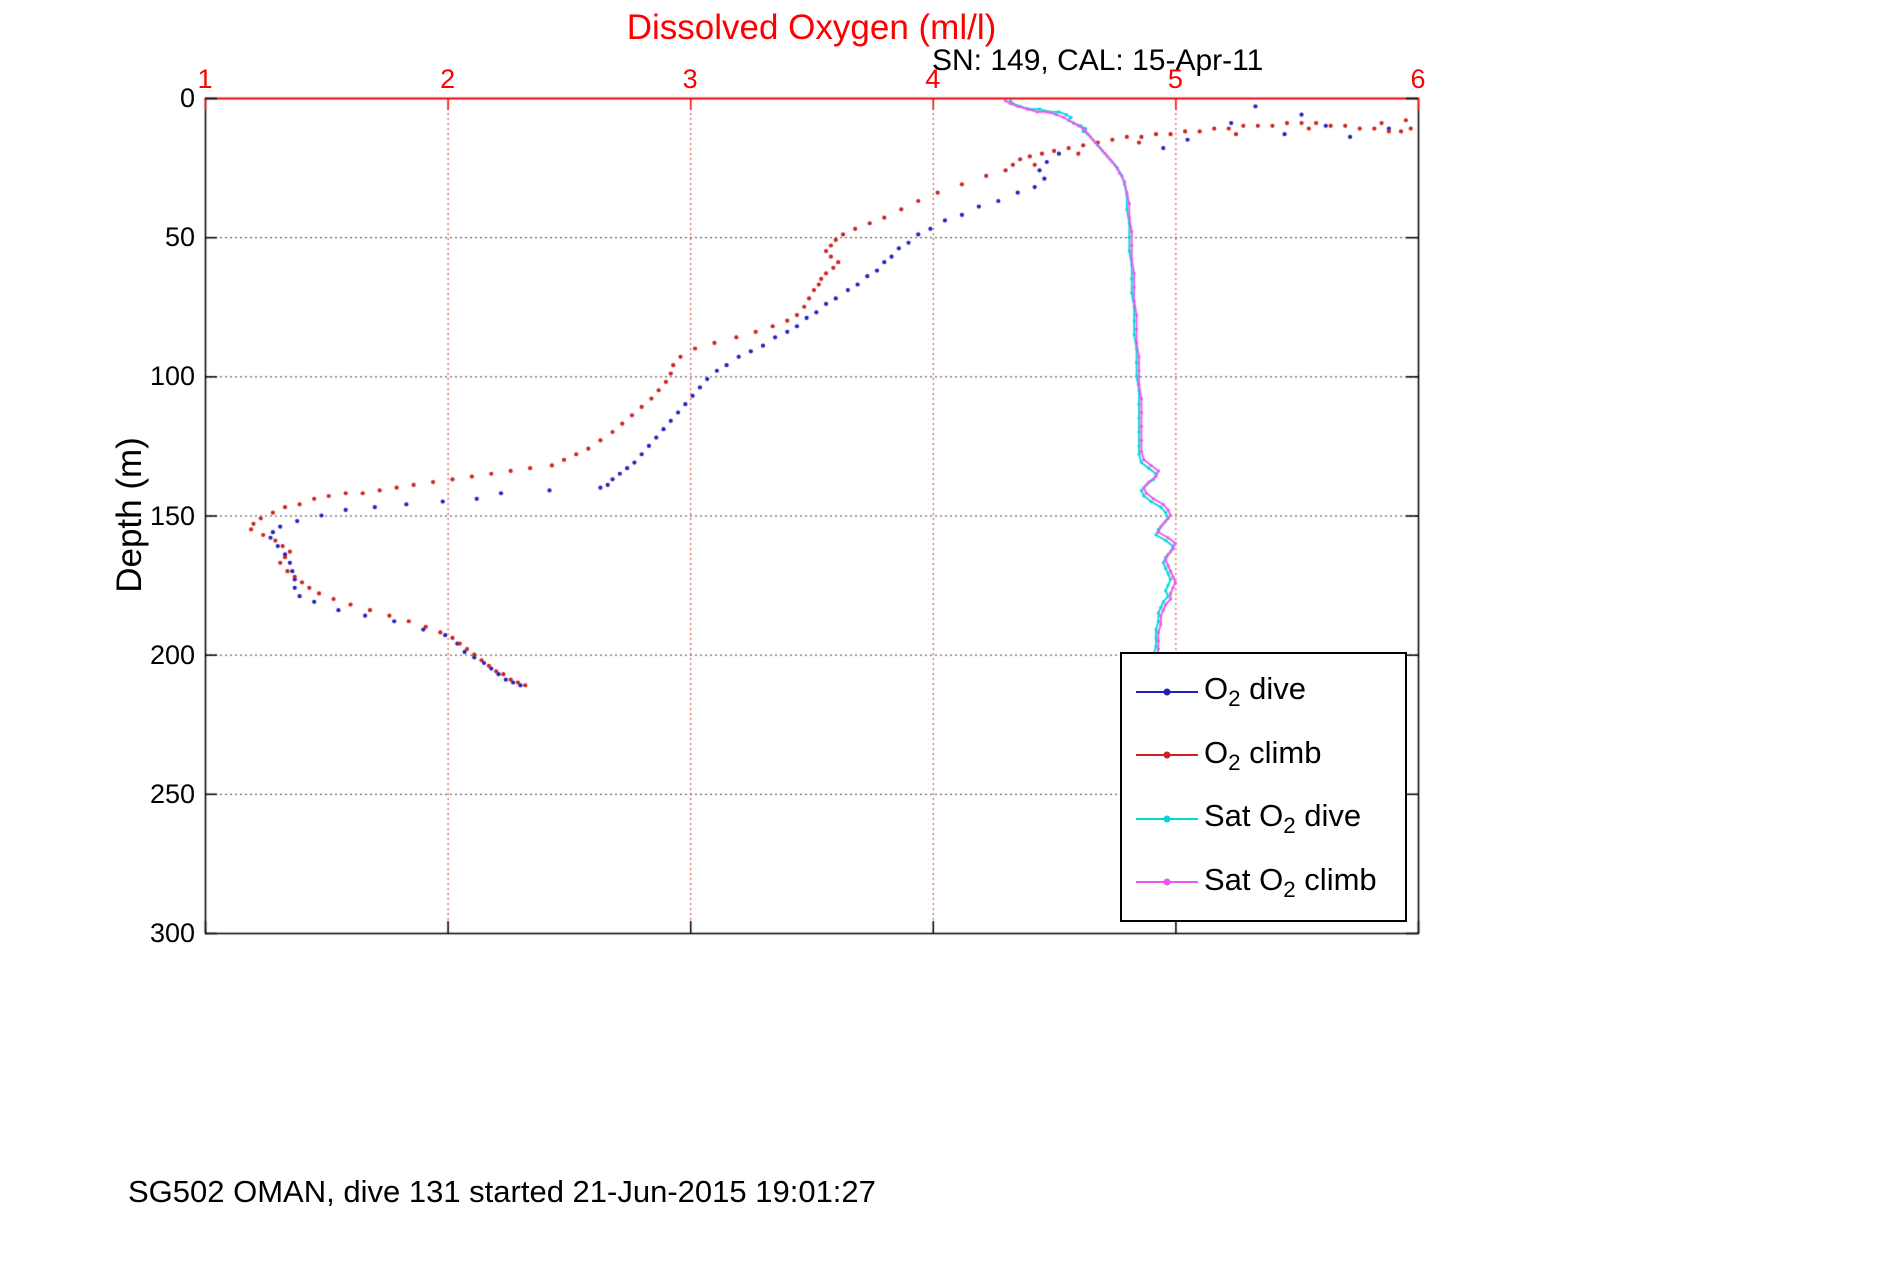  I want to click on legend-marker-sat-o2-climb, so click(1167, 882).